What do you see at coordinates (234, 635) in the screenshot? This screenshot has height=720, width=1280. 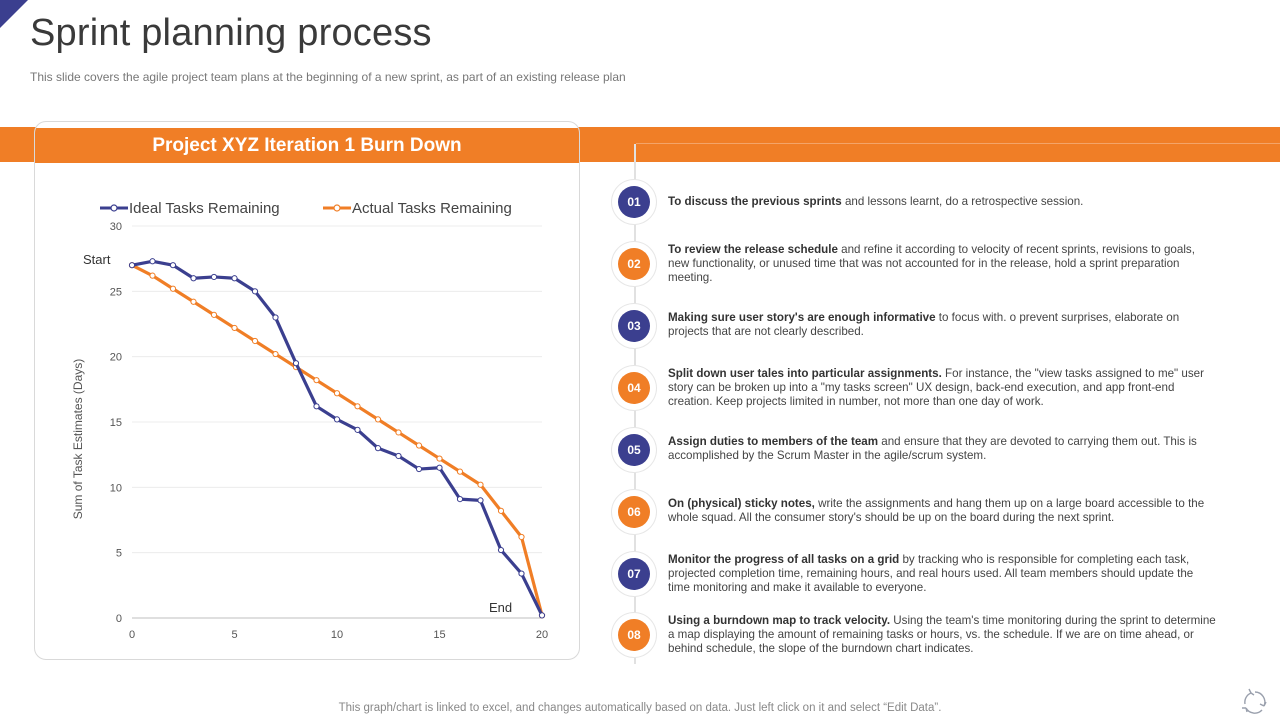 I see `x-tick-label: 5` at bounding box center [234, 635].